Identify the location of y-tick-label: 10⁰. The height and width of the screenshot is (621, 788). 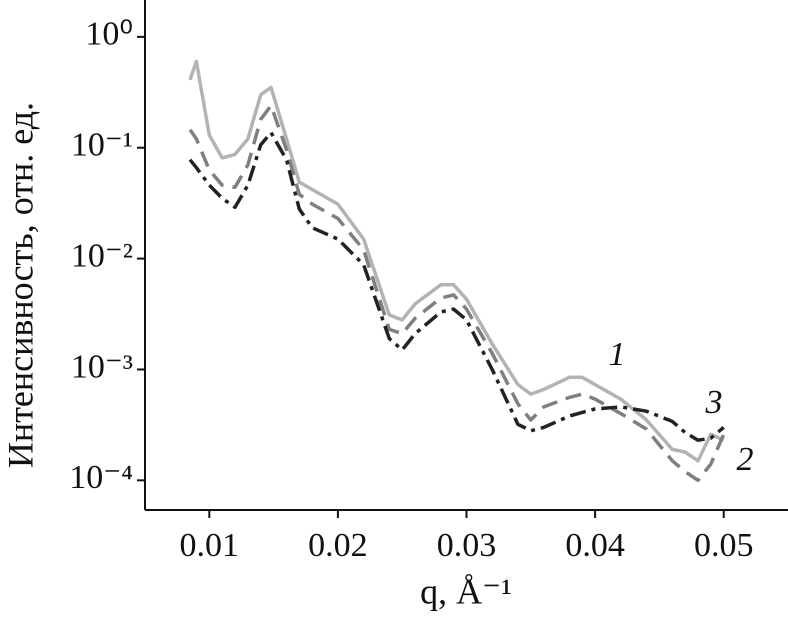
(109, 34).